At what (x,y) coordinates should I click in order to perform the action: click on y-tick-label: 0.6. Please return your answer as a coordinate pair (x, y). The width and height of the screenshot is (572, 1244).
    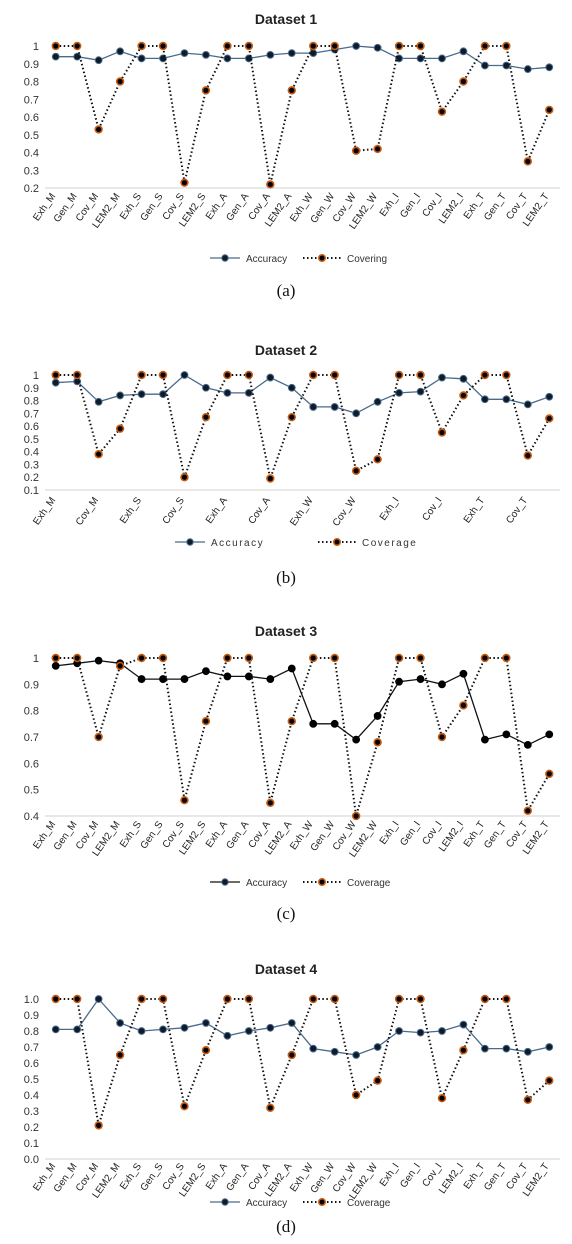
    Looking at the image, I should click on (31, 764).